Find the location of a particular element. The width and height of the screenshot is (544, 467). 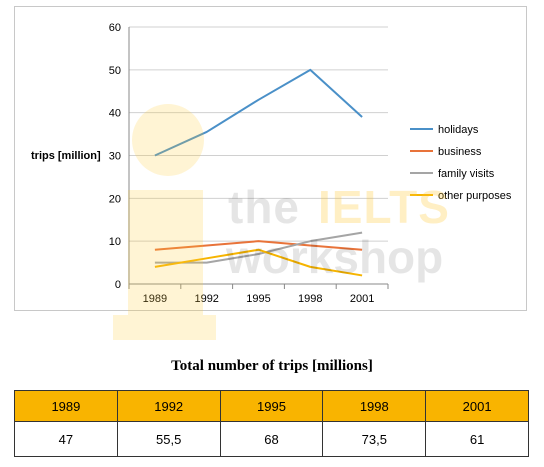

x-tick-label: 2001 is located at coordinates (362, 299).